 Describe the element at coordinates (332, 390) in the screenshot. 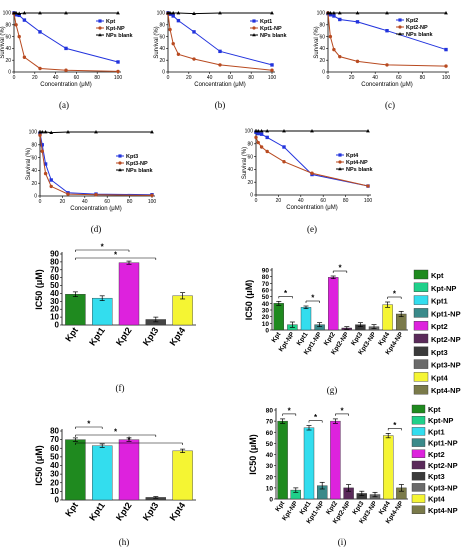

I see `panel-label: (g)` at that location.